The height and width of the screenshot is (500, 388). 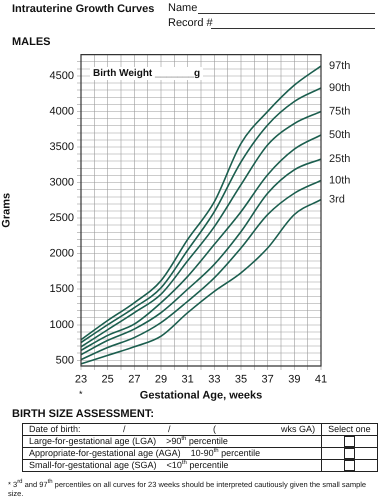 I want to click on x-tick-label: 27, so click(x=134, y=380).